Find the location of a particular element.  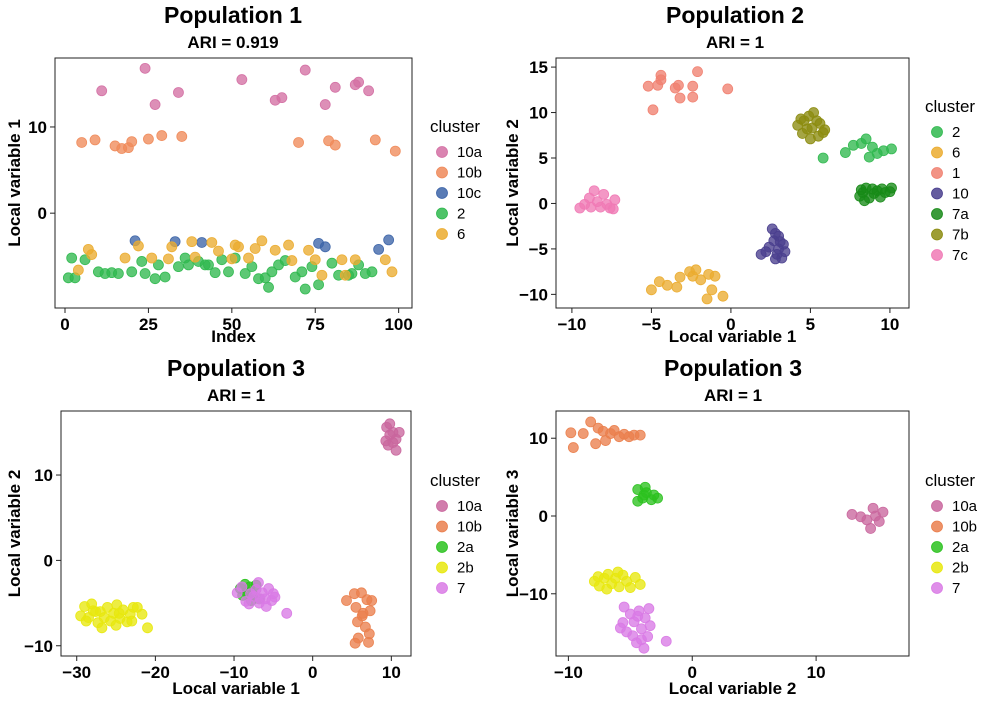

legend-label: 10c is located at coordinates (469, 193).